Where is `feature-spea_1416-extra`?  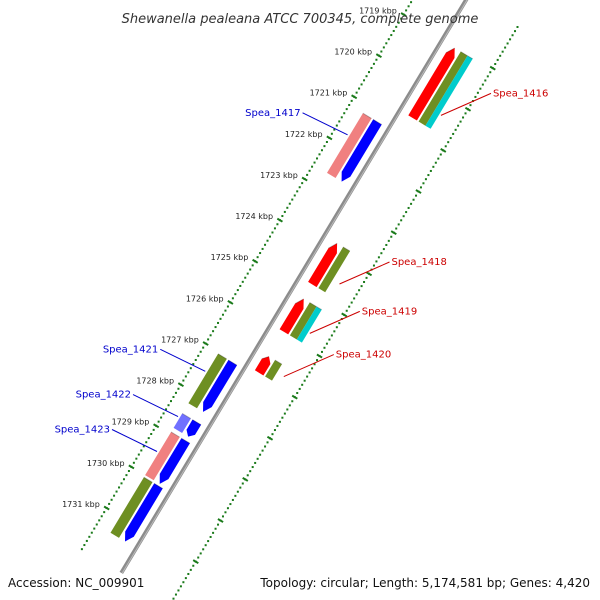 feature-spea_1416-extra is located at coordinates (449, 92).